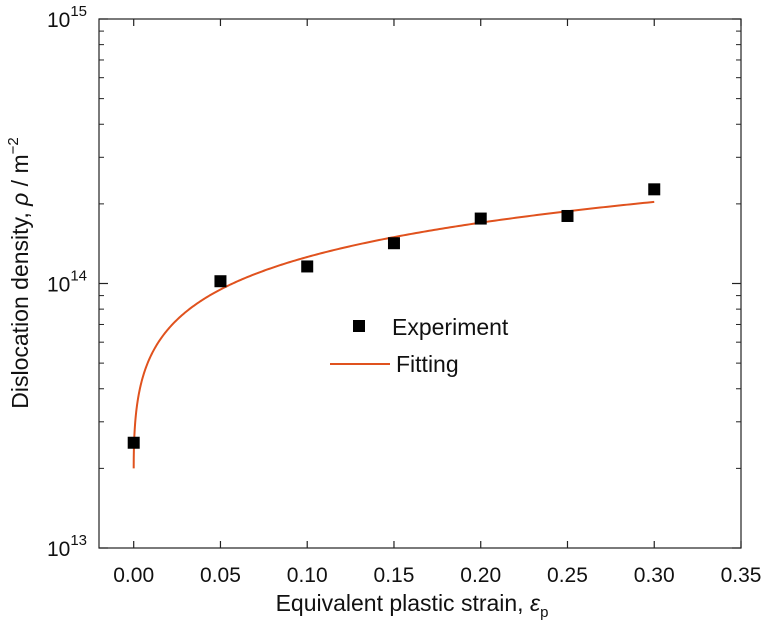 This screenshot has height=626, width=768. What do you see at coordinates (359, 326) in the screenshot?
I see `legend-experiment-marker` at bounding box center [359, 326].